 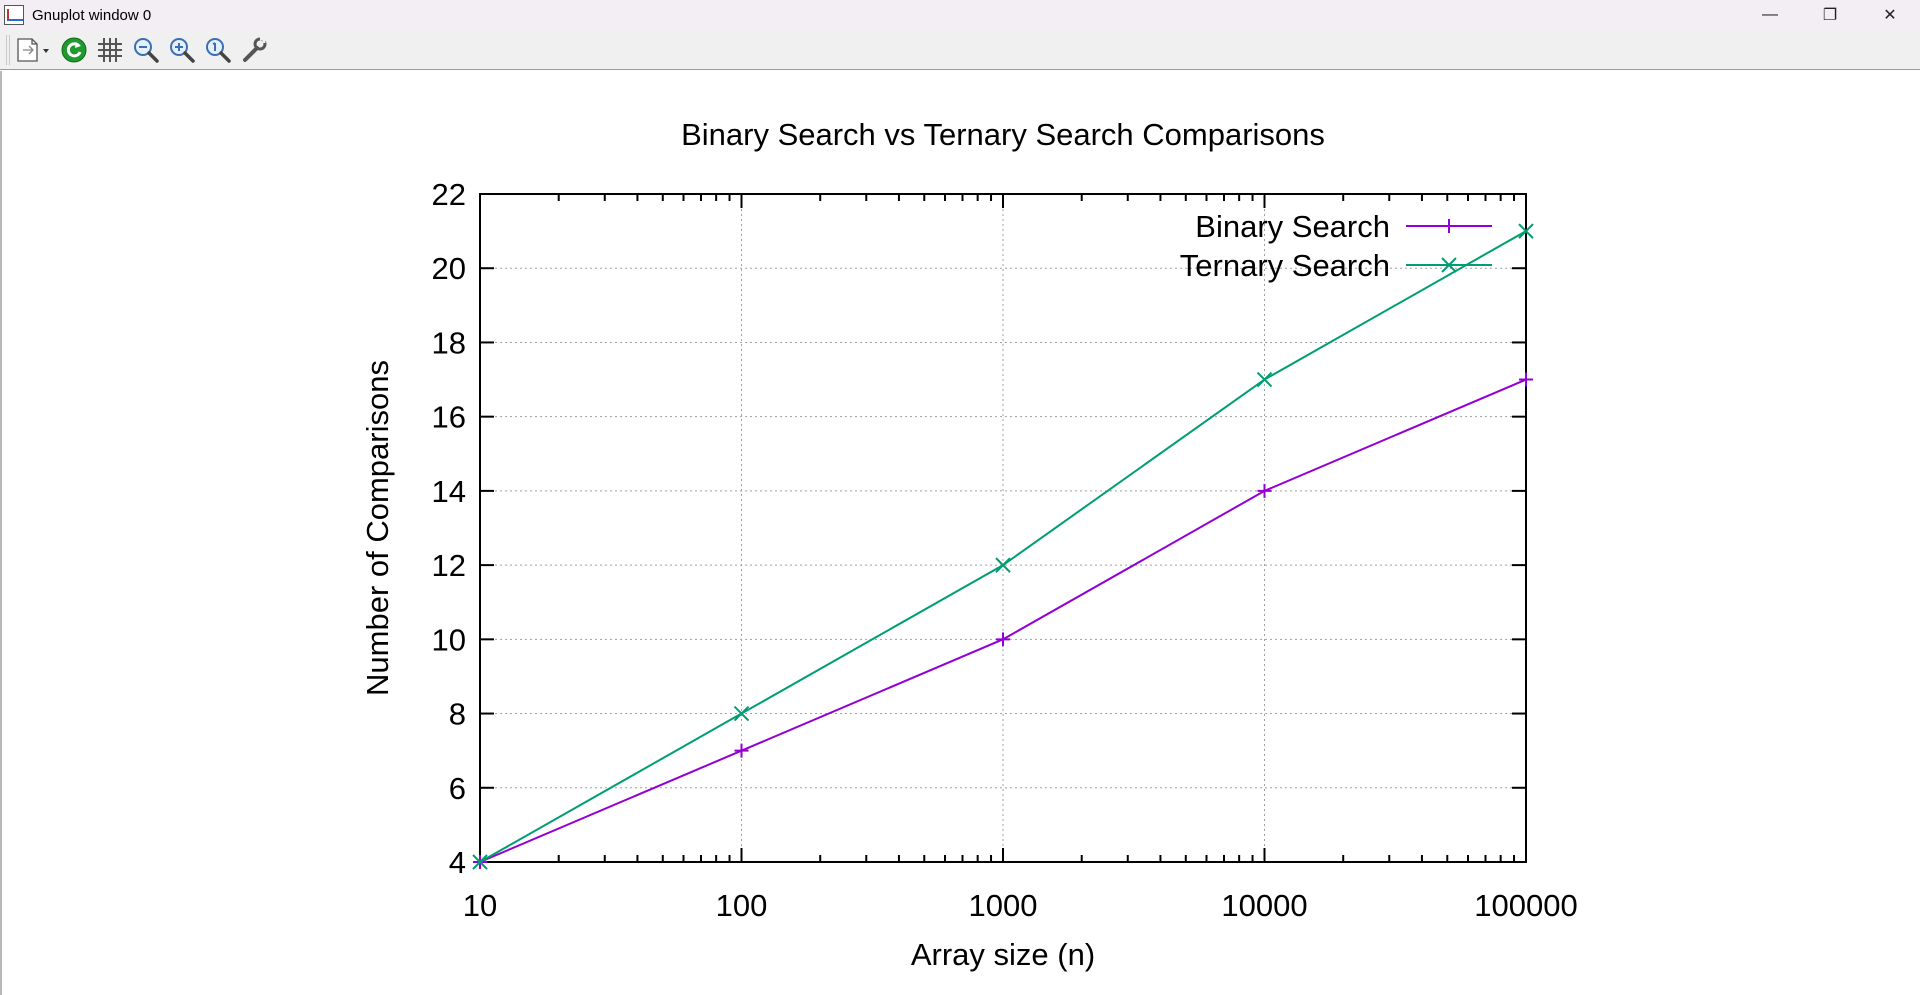 I want to click on toolbar, so click(x=960, y=50).